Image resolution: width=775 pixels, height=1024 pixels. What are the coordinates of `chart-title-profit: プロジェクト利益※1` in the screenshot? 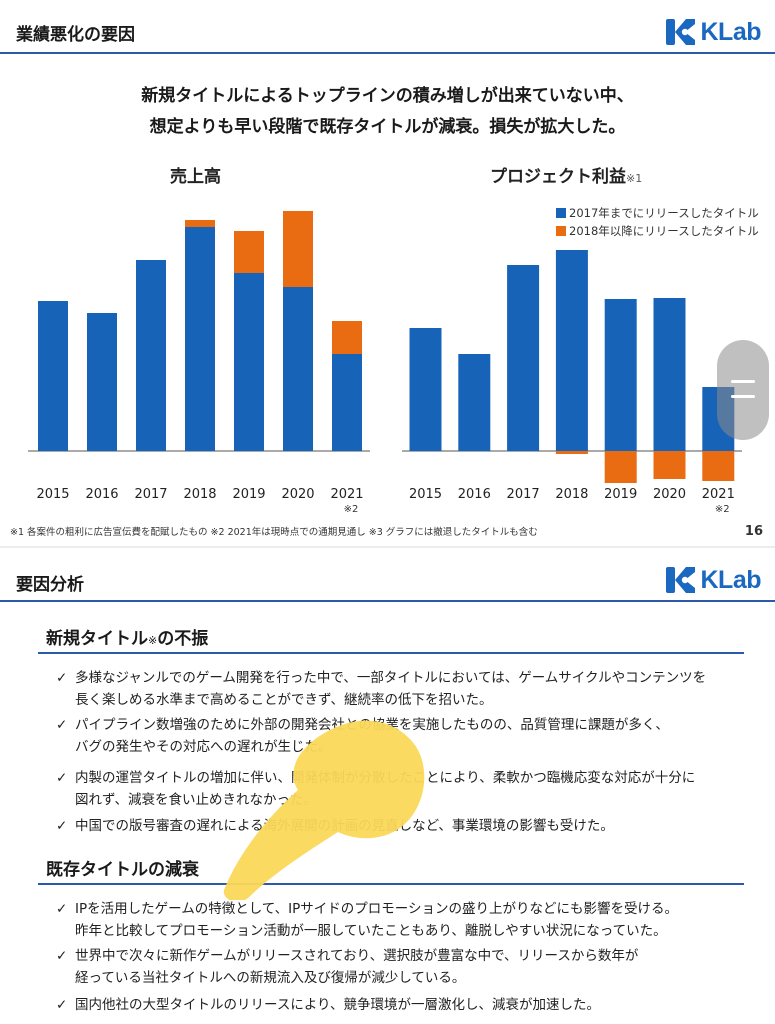 It's located at (566, 174).